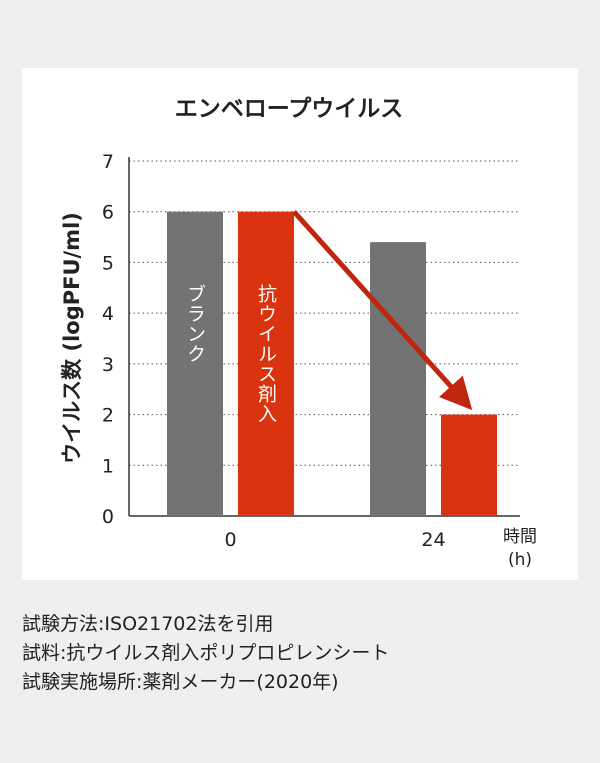  I want to click on note-location: 試験実施場所:薬剤メーカー(2020年), so click(180, 682).